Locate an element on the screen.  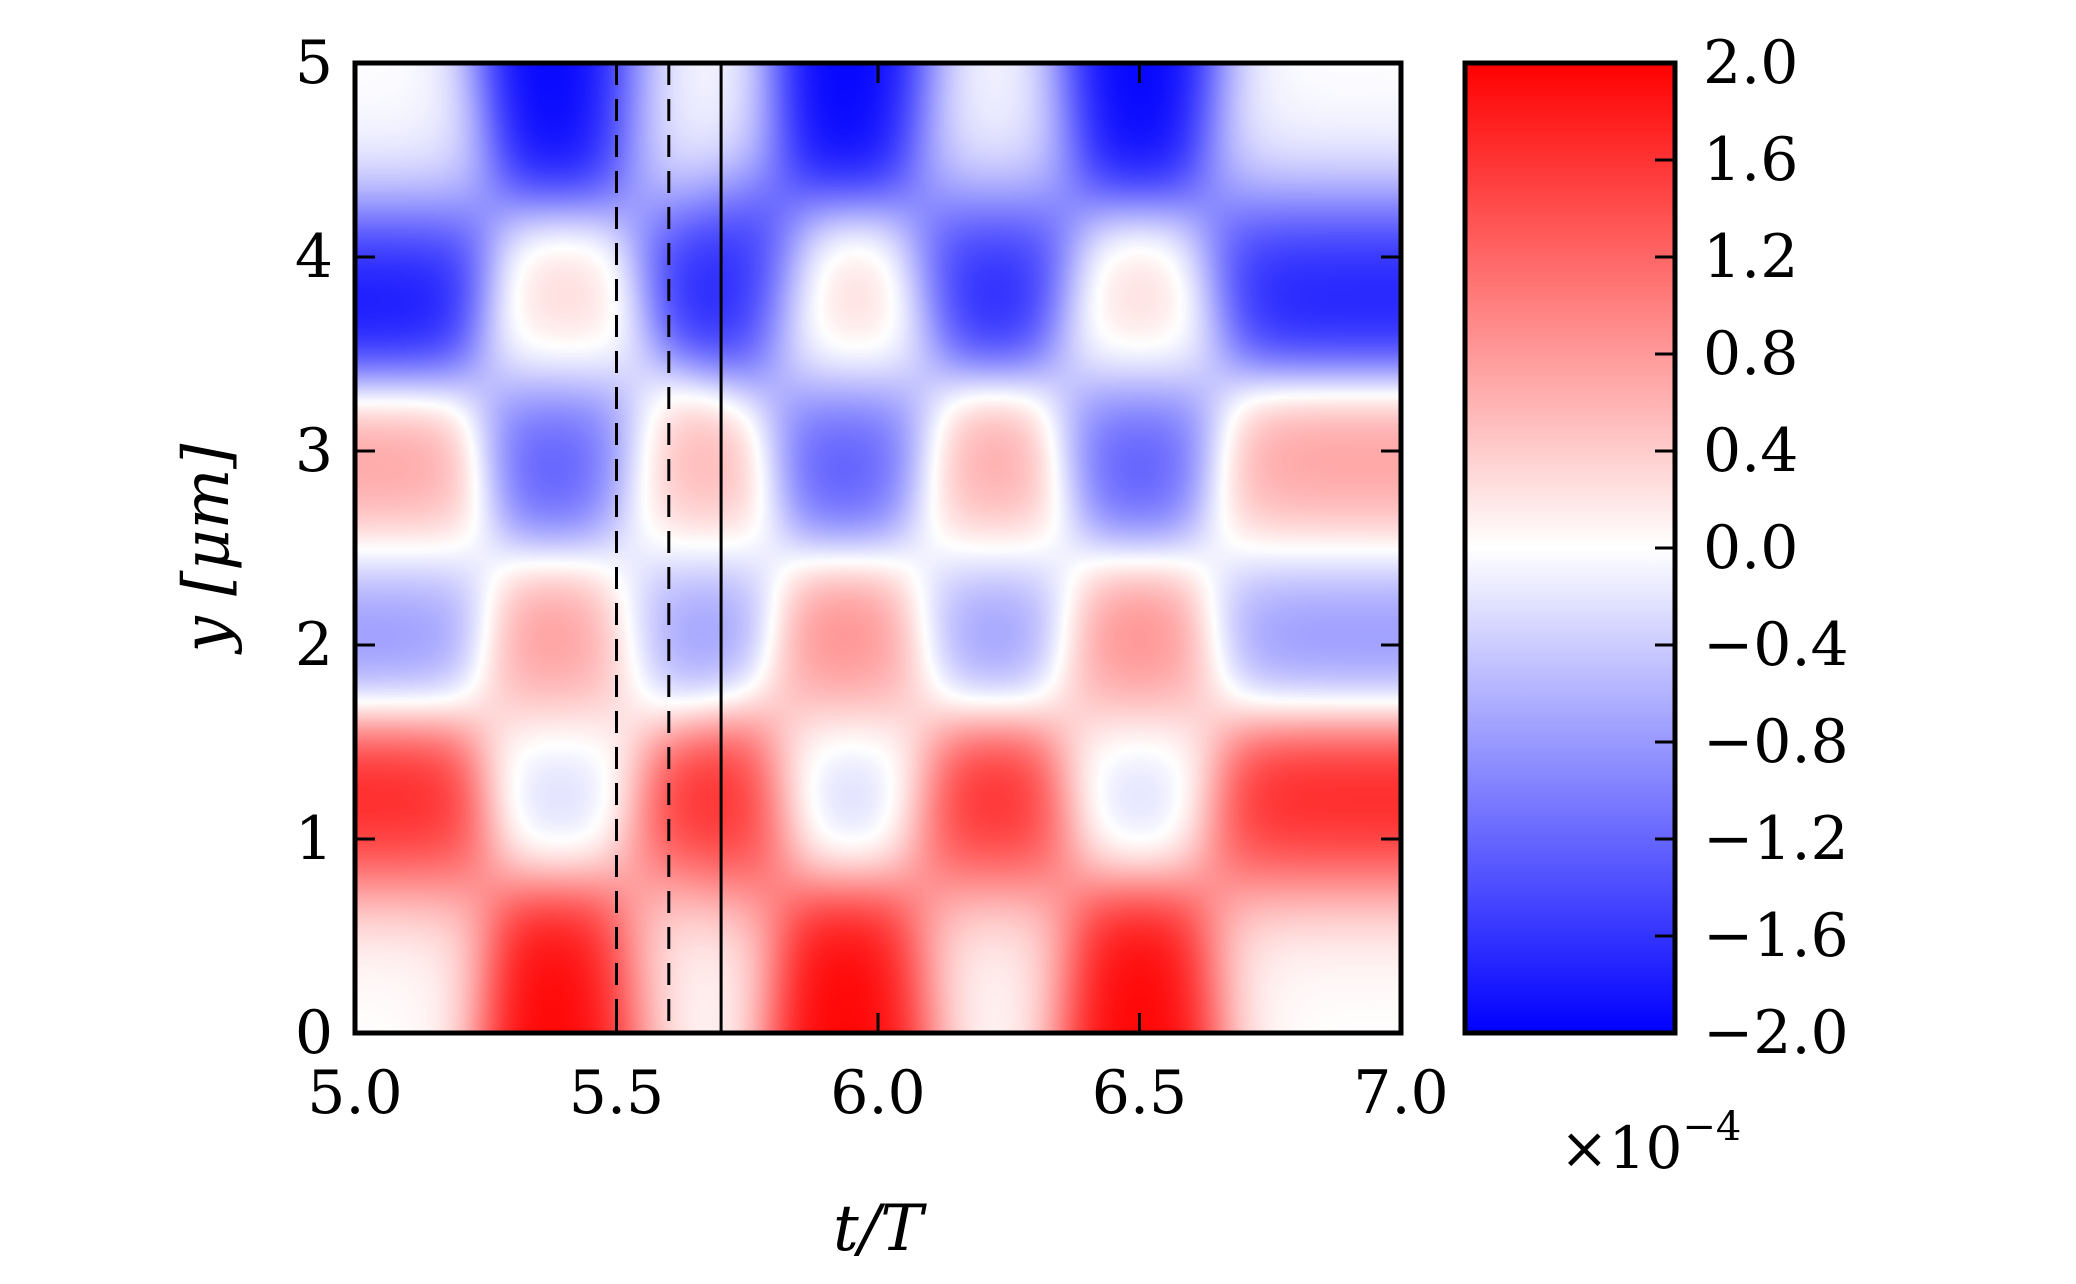
colorbar-gradient is located at coordinates (1570, 548).